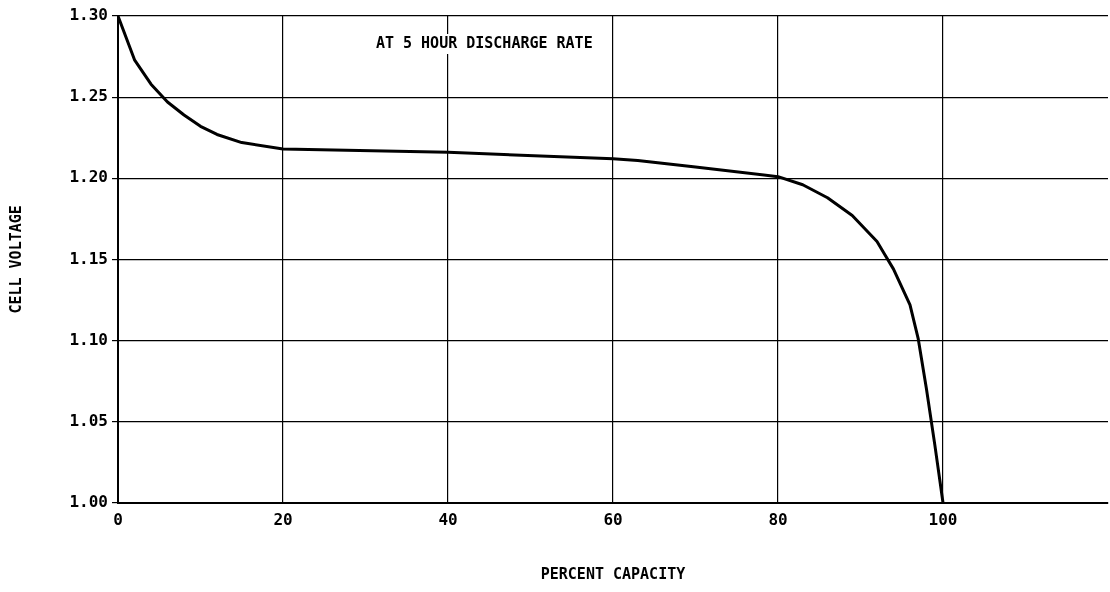 The width and height of the screenshot is (1110, 592). I want to click on y-tick-label: 1.30, so click(88, 15).